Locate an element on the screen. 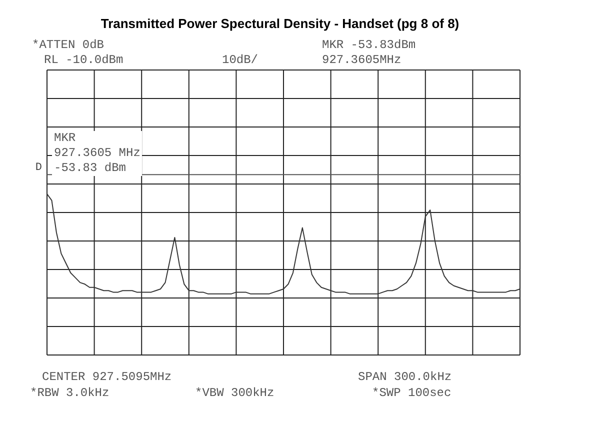  text: 10dB/ is located at coordinates (240, 60).